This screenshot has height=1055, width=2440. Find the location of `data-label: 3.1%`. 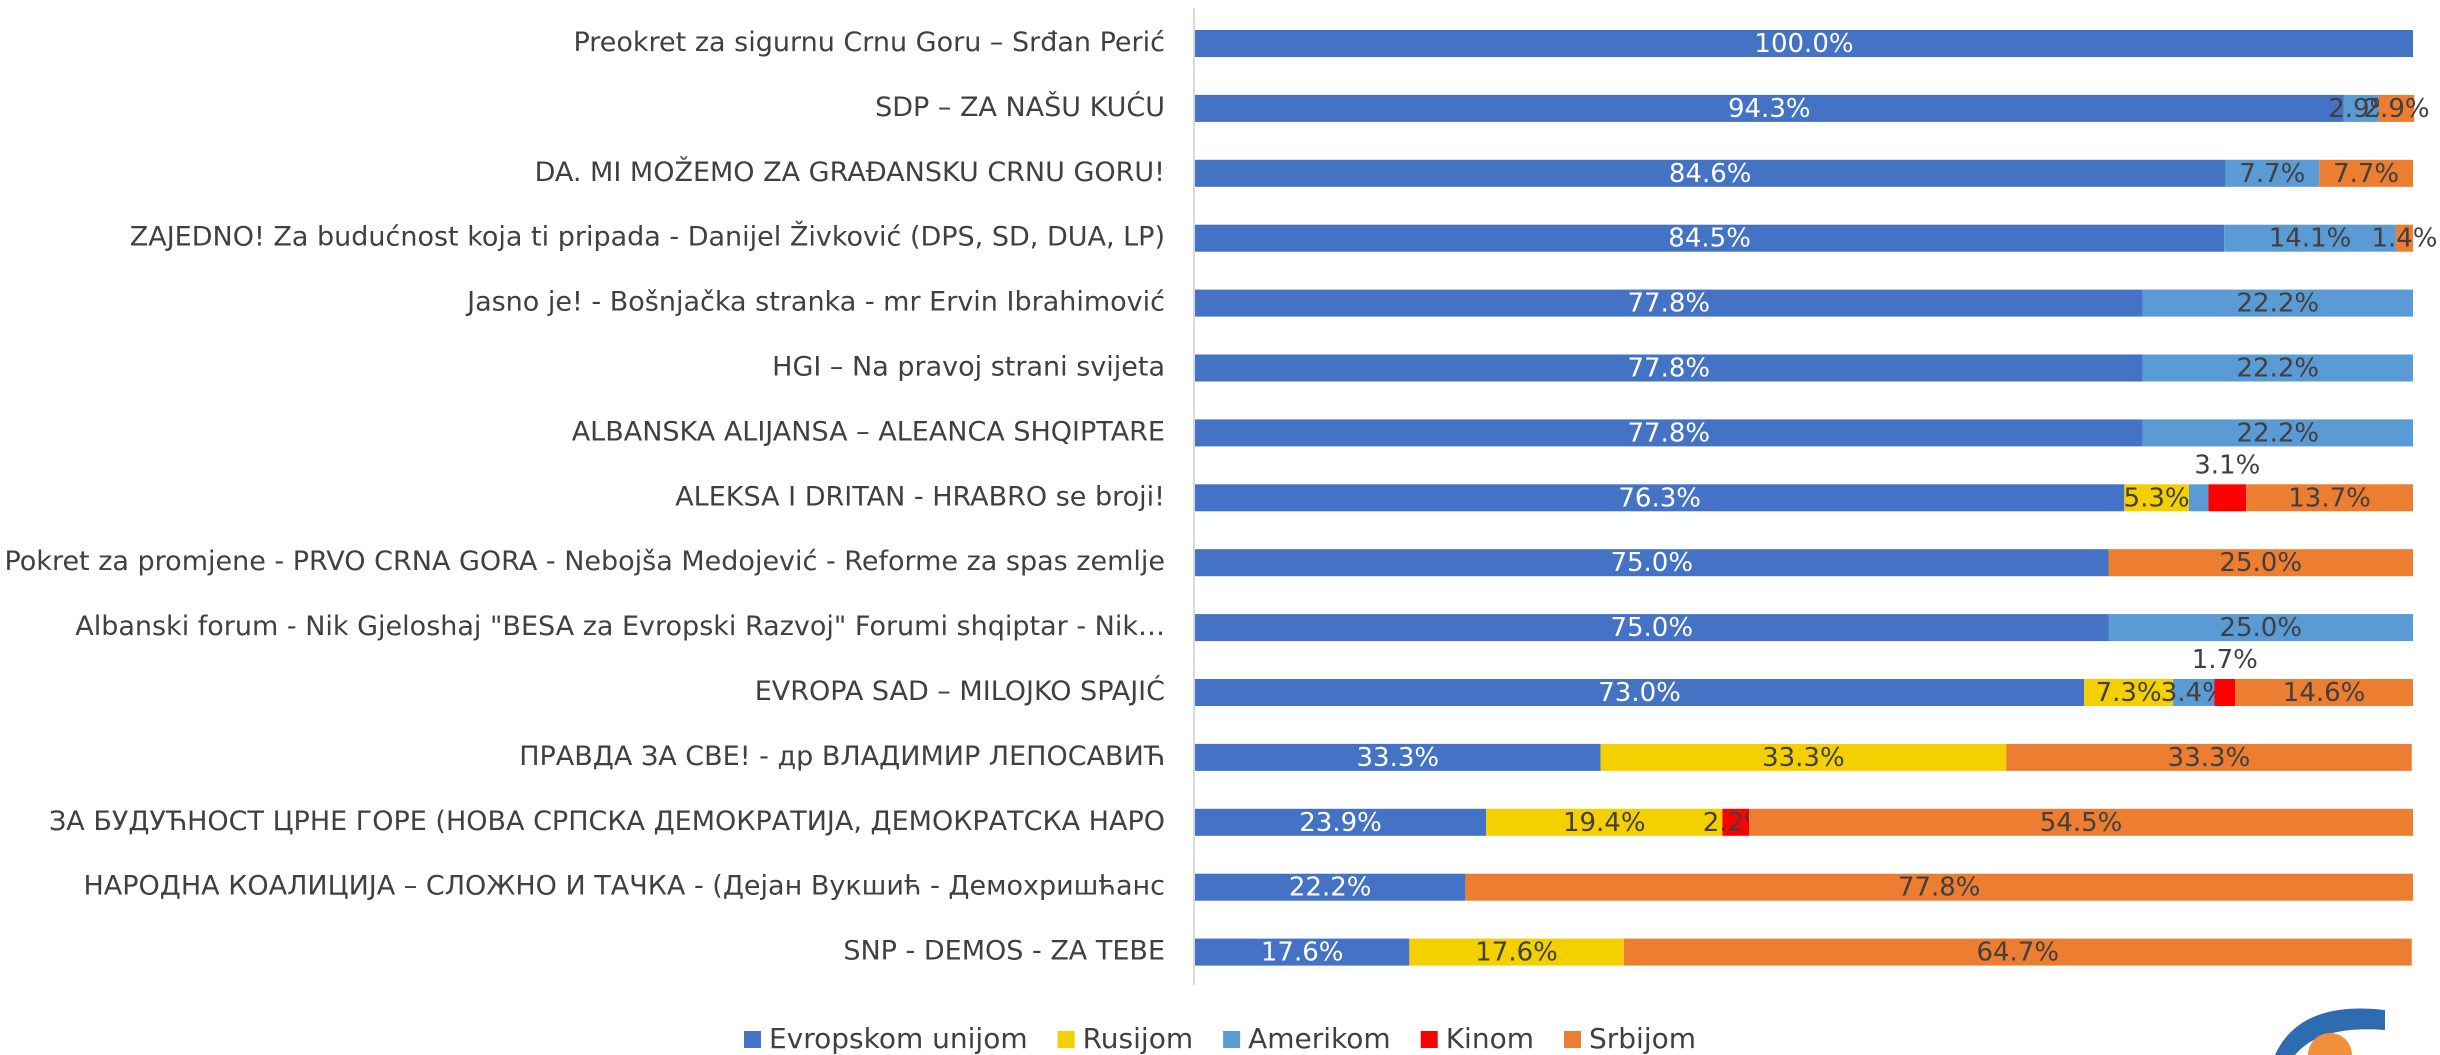

data-label: 3.1% is located at coordinates (2227, 465).